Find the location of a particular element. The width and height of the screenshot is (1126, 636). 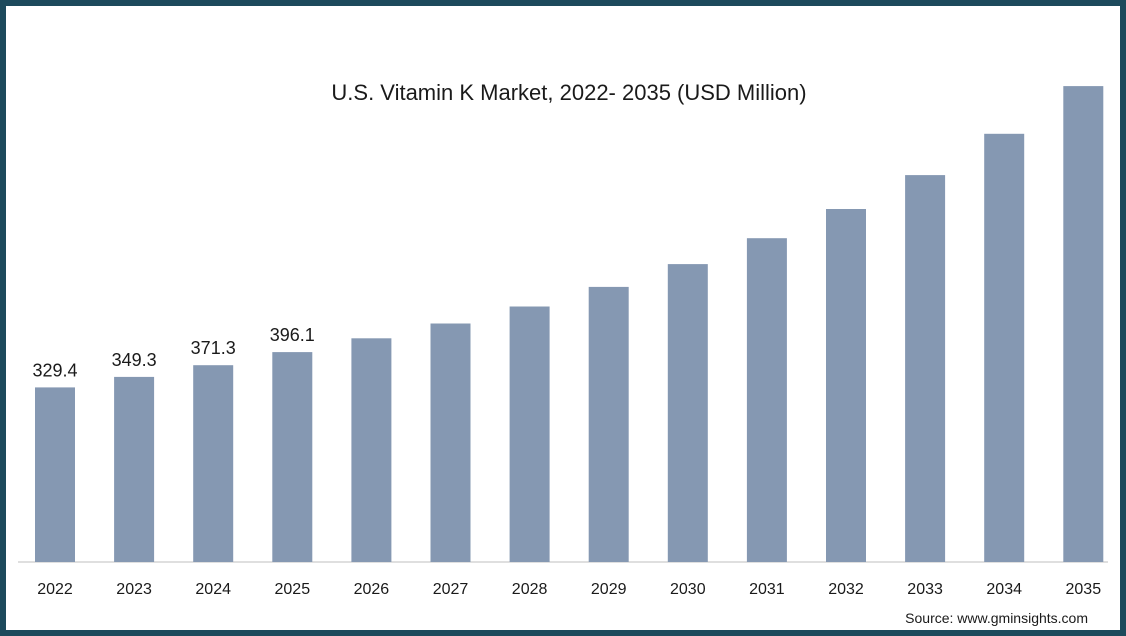

bar-labels-group: 329.4 349.3 371.3 396.1 is located at coordinates (173, 352).